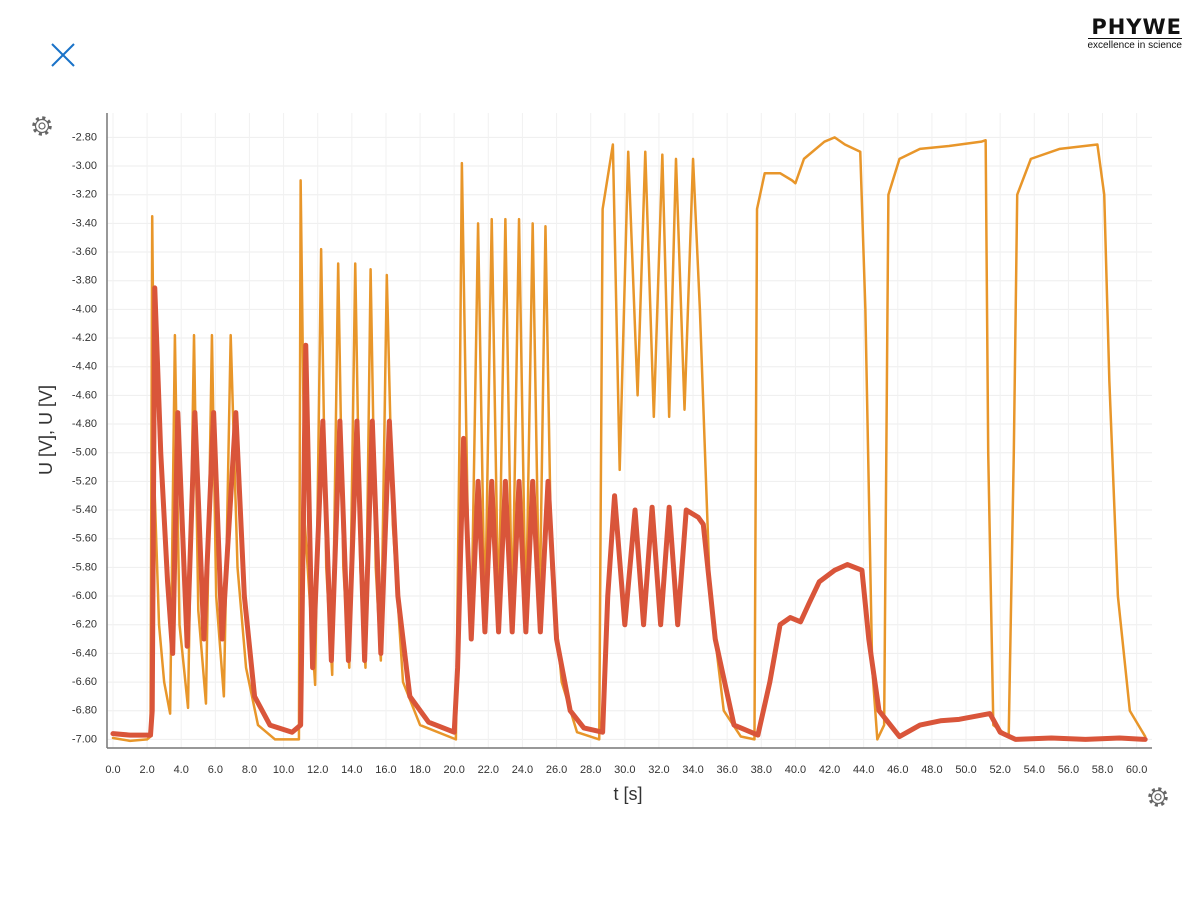  I want to click on x-tick-label: 8.0, so click(249, 770).